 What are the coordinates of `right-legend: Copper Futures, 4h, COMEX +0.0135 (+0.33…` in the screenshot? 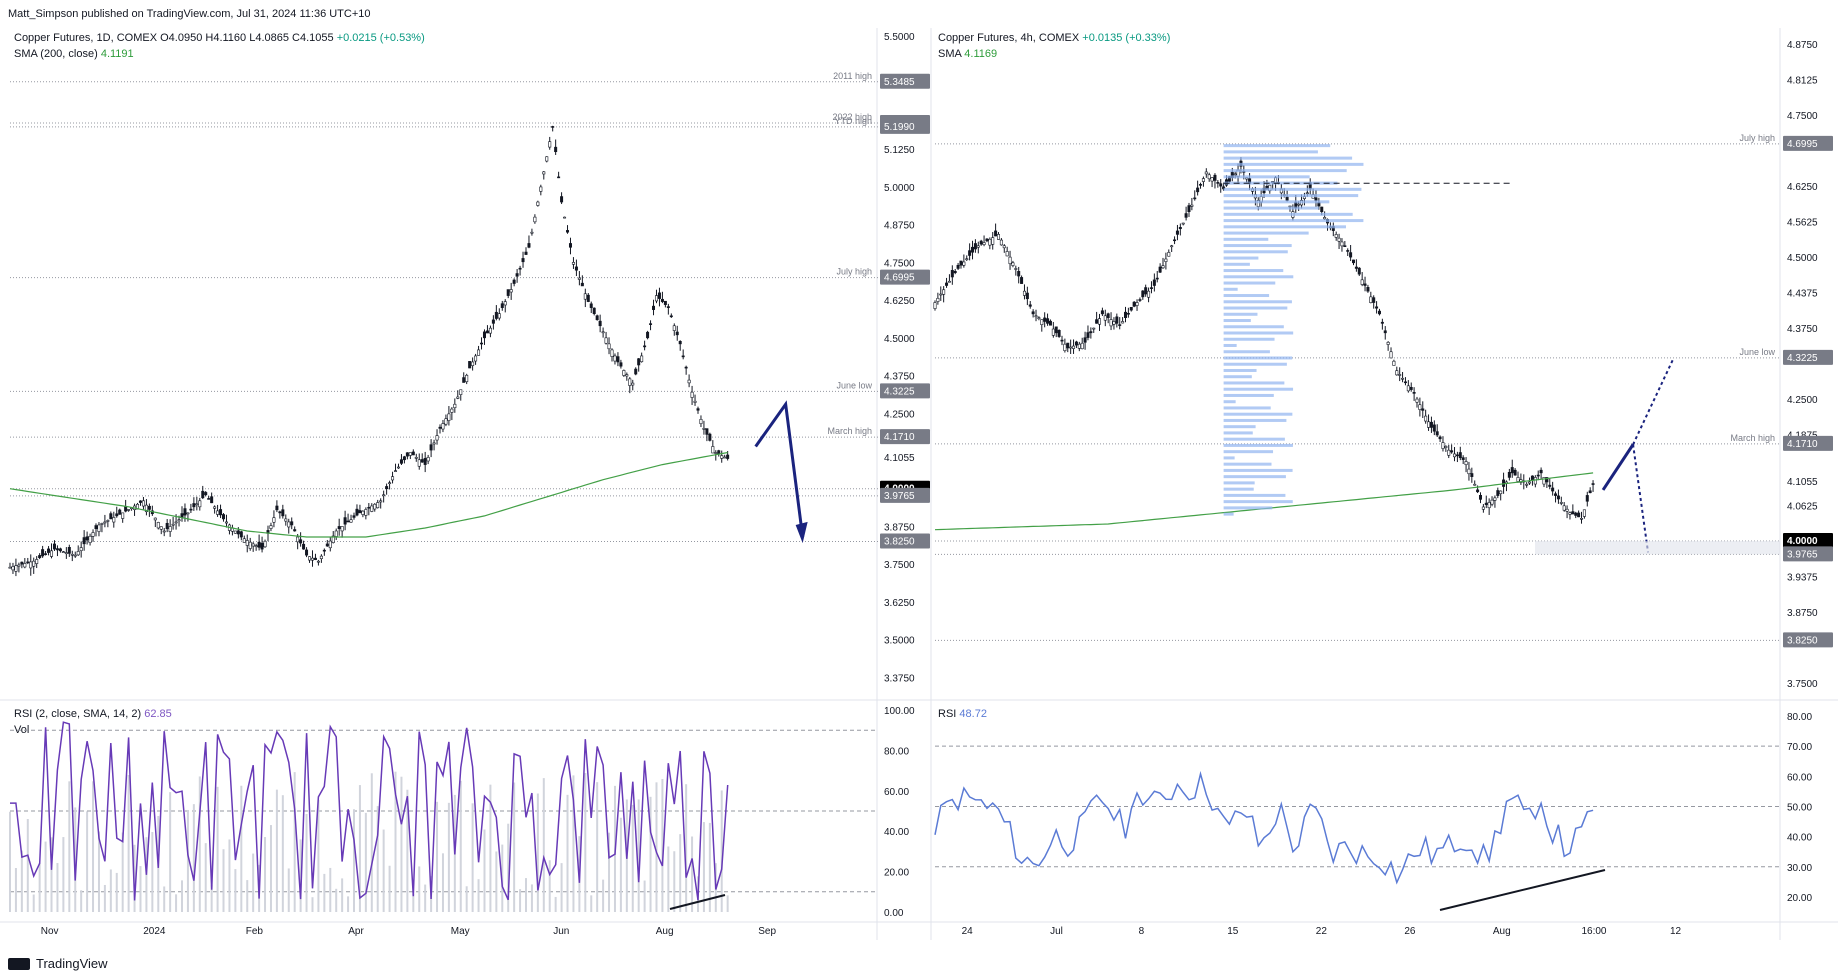 It's located at (1054, 46).